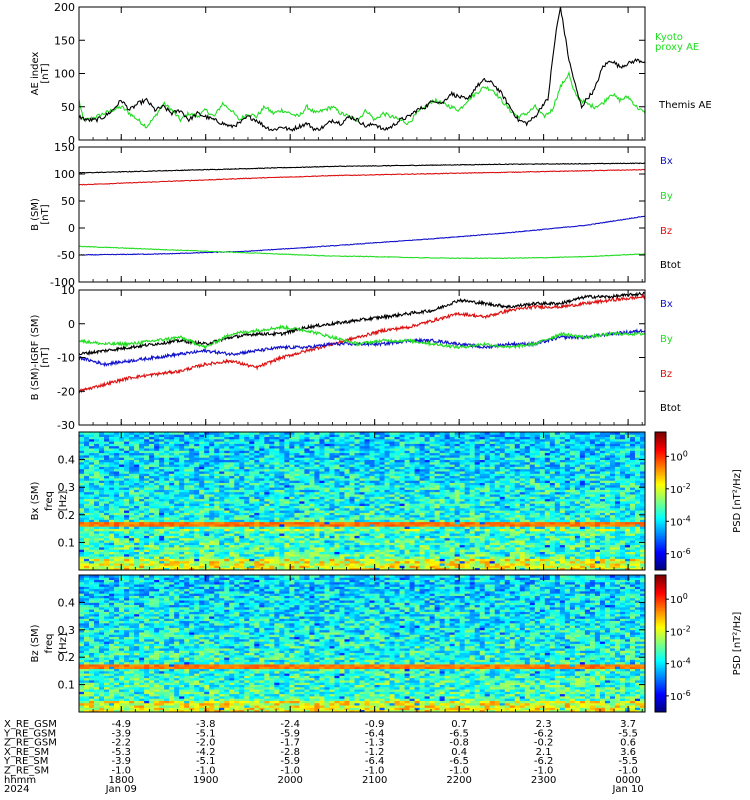 Image resolution: width=750 pixels, height=800 pixels. I want to click on x-axis-row-value: -6.4, so click(375, 733).